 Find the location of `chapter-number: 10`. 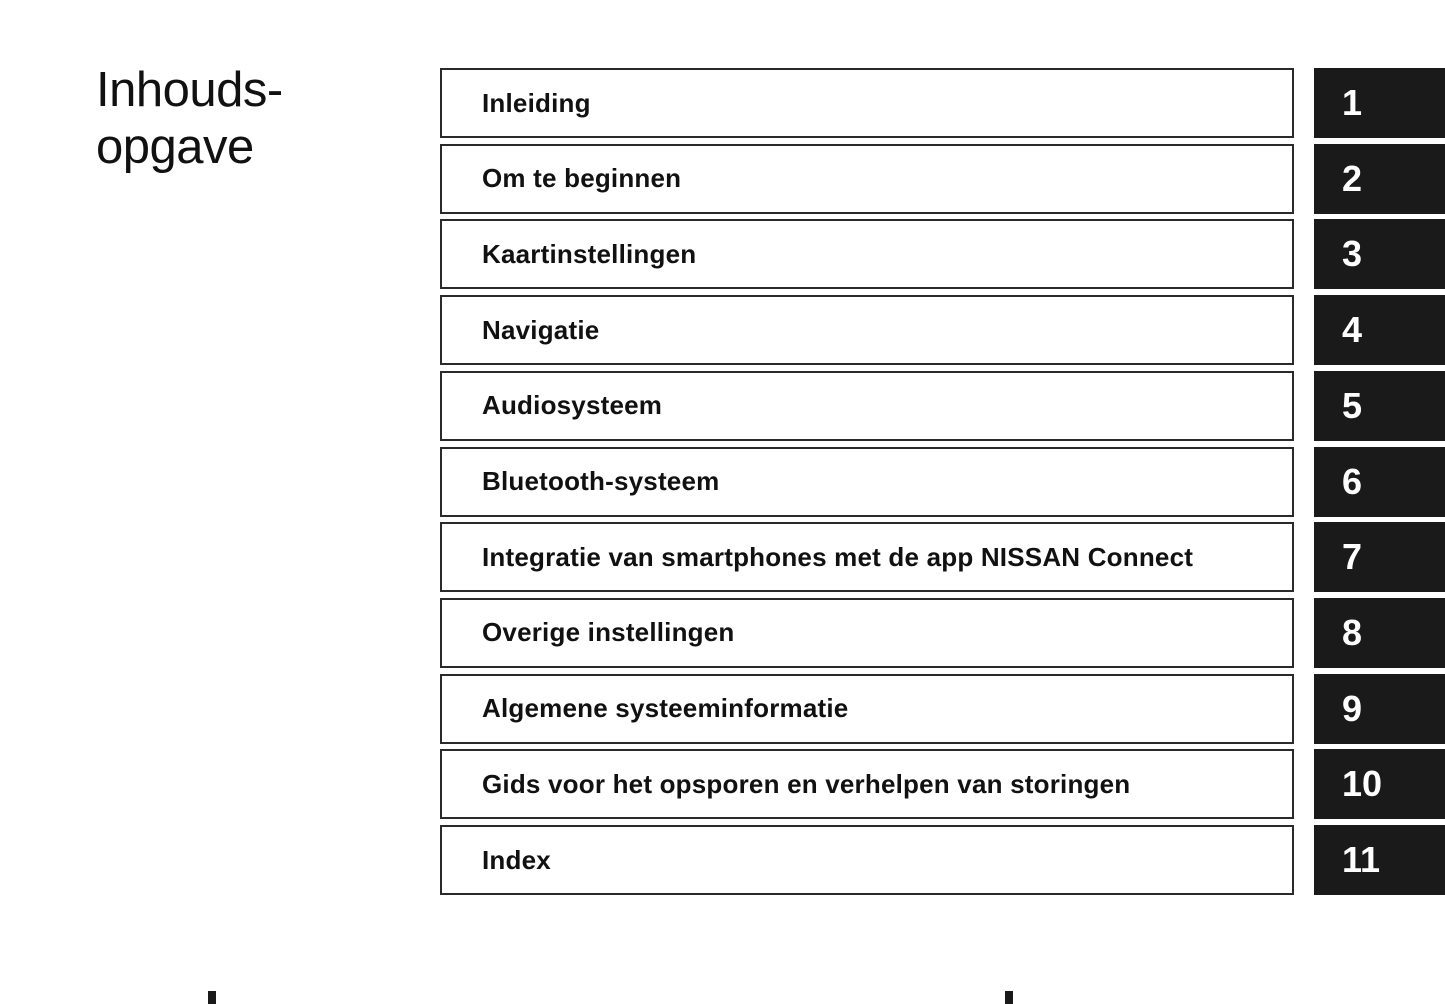

chapter-number: 10 is located at coordinates (1362, 784).